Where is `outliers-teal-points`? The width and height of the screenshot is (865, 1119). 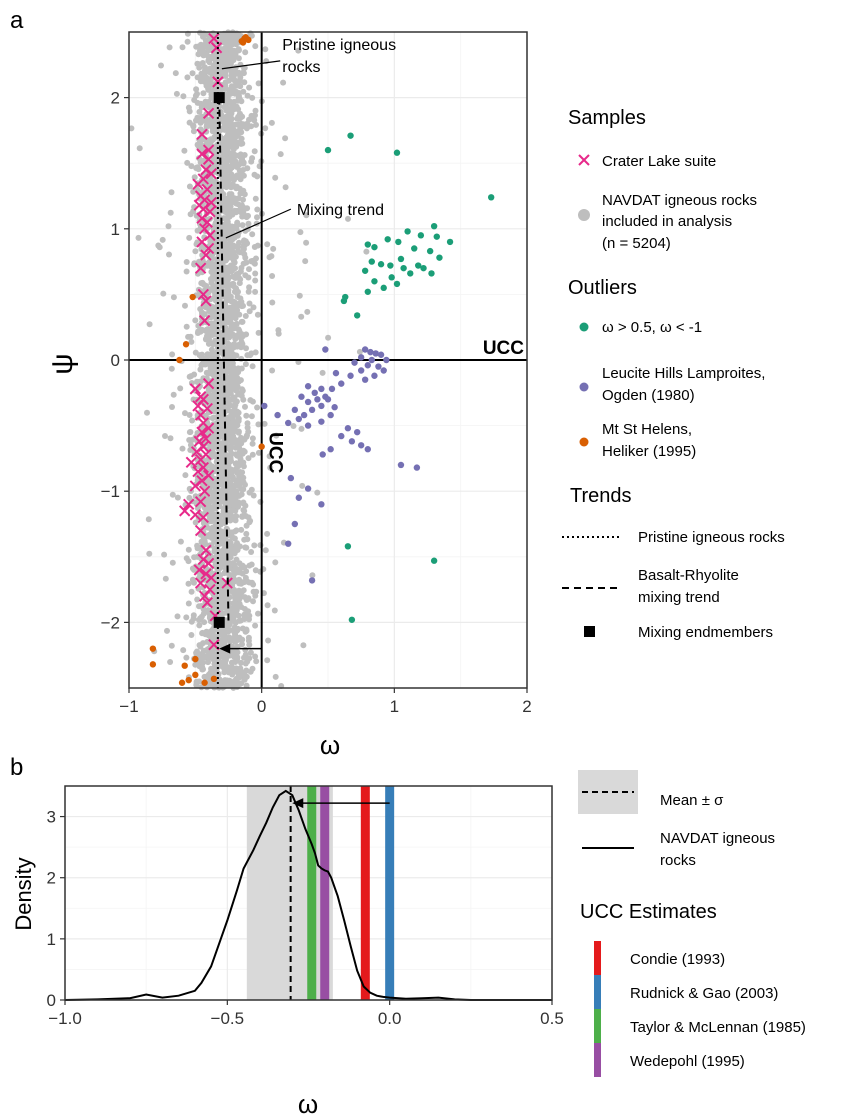 outliers-teal-points is located at coordinates (409, 377).